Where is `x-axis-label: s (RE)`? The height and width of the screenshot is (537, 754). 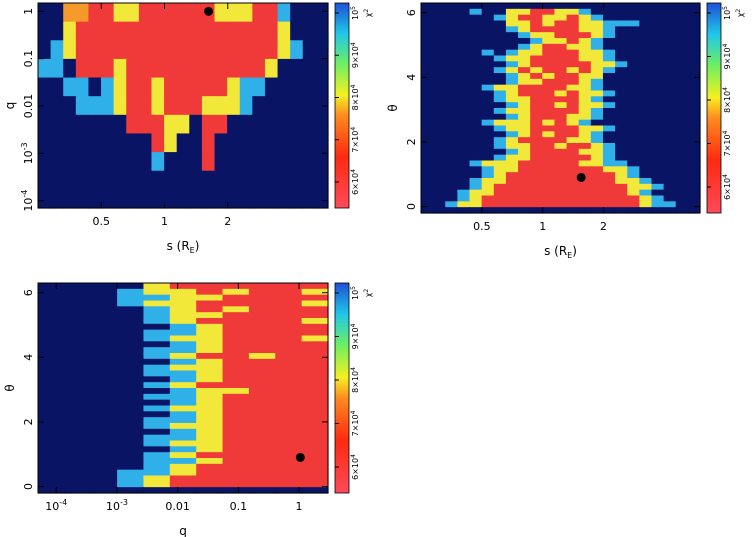 x-axis-label: s (RE) is located at coordinates (560, 252).